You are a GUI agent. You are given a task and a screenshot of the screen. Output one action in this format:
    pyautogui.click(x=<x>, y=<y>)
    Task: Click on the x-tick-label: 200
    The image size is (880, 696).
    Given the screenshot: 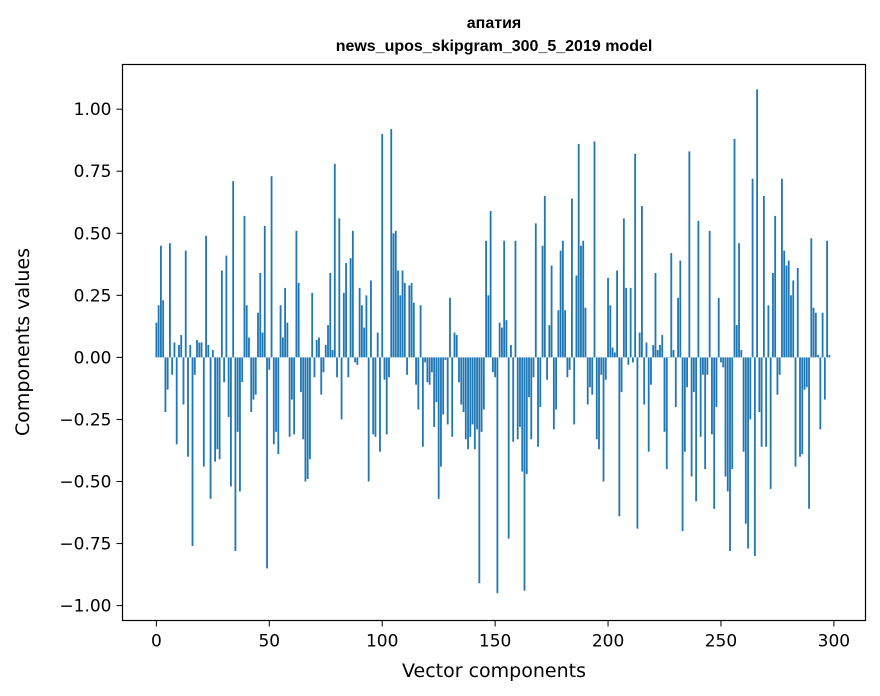 What is the action you would take?
    pyautogui.click(x=608, y=642)
    